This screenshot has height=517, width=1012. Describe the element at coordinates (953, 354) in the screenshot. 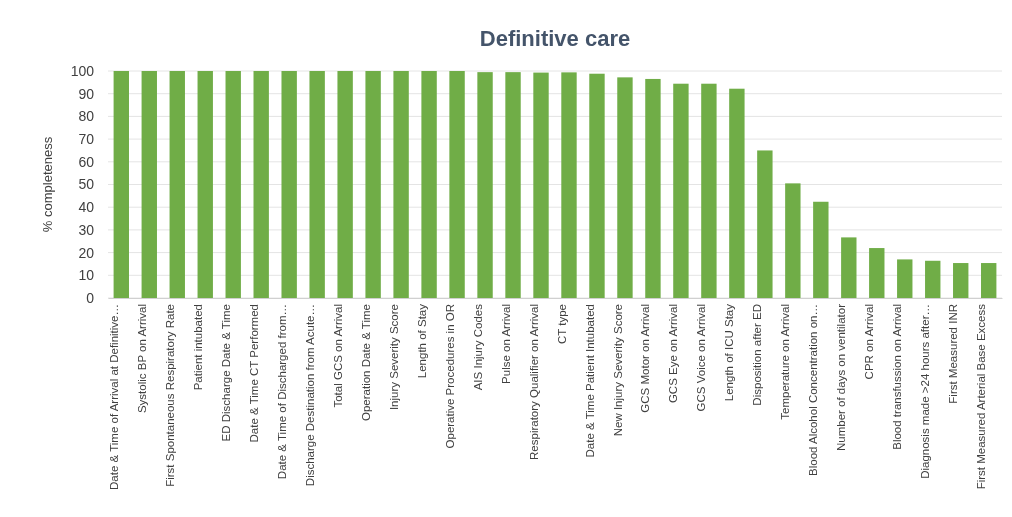

I see `x-tick-label: First Measured INR` at that location.